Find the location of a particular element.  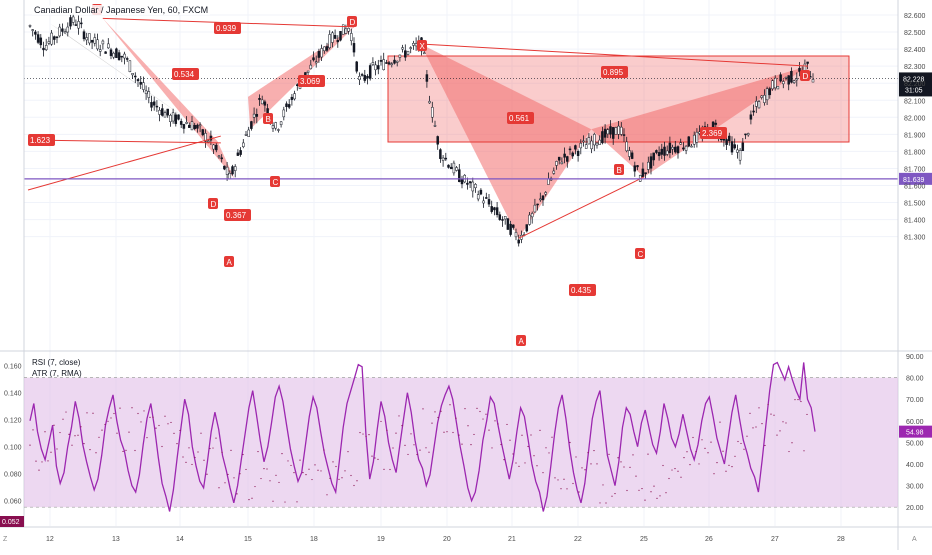

pattern-1-xd-line is located at coordinates (124, 141).